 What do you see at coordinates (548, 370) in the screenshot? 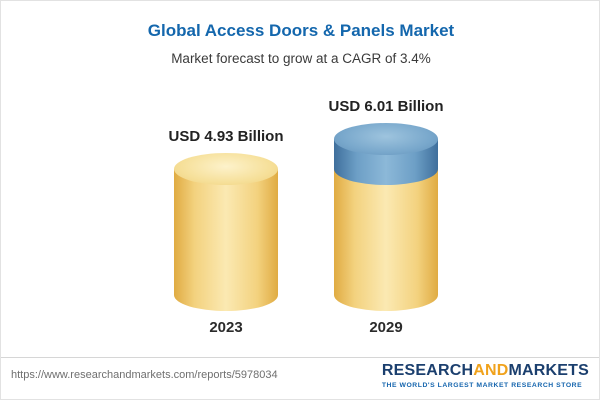
I see `logo-word-markets: MARKETS` at bounding box center [548, 370].